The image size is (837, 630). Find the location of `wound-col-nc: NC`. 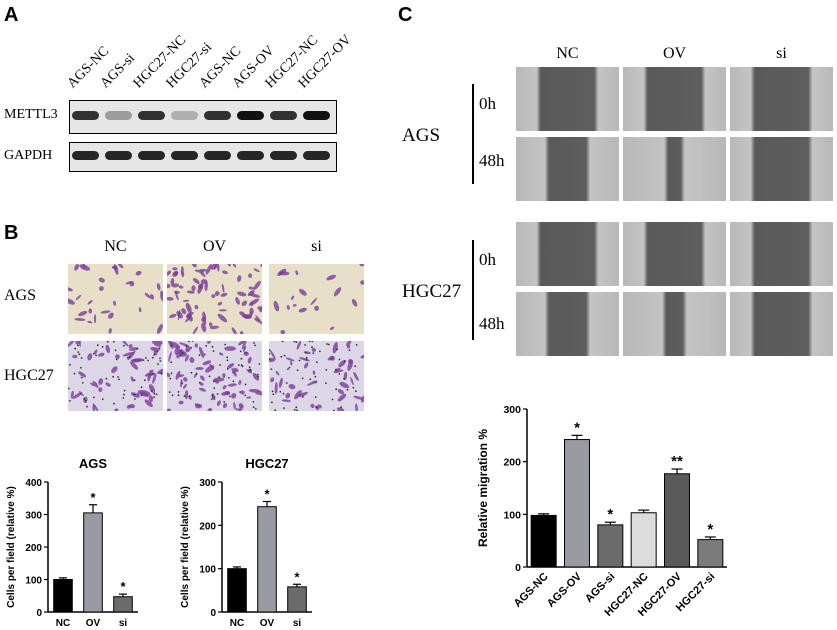

wound-col-nc: NC is located at coordinates (567, 53).